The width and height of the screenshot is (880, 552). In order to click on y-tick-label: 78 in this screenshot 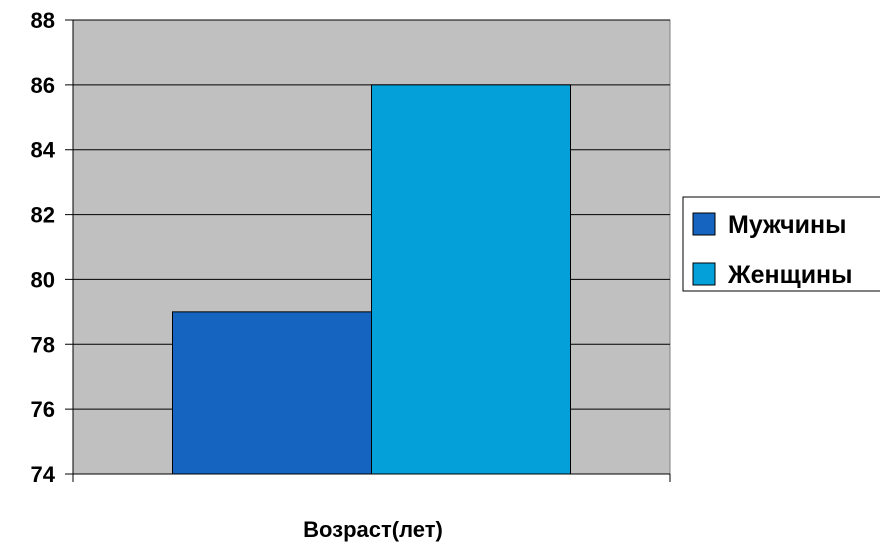, I will do `click(43, 344)`.